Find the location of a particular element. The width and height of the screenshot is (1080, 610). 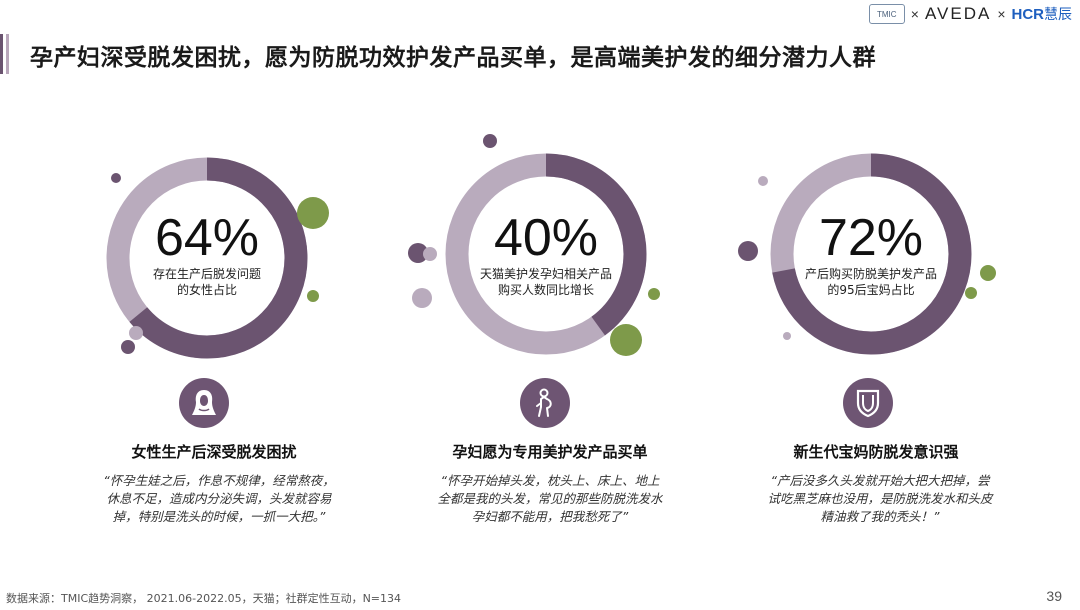

donut-caption-line: 的女性占比 is located at coordinates (206, 290).